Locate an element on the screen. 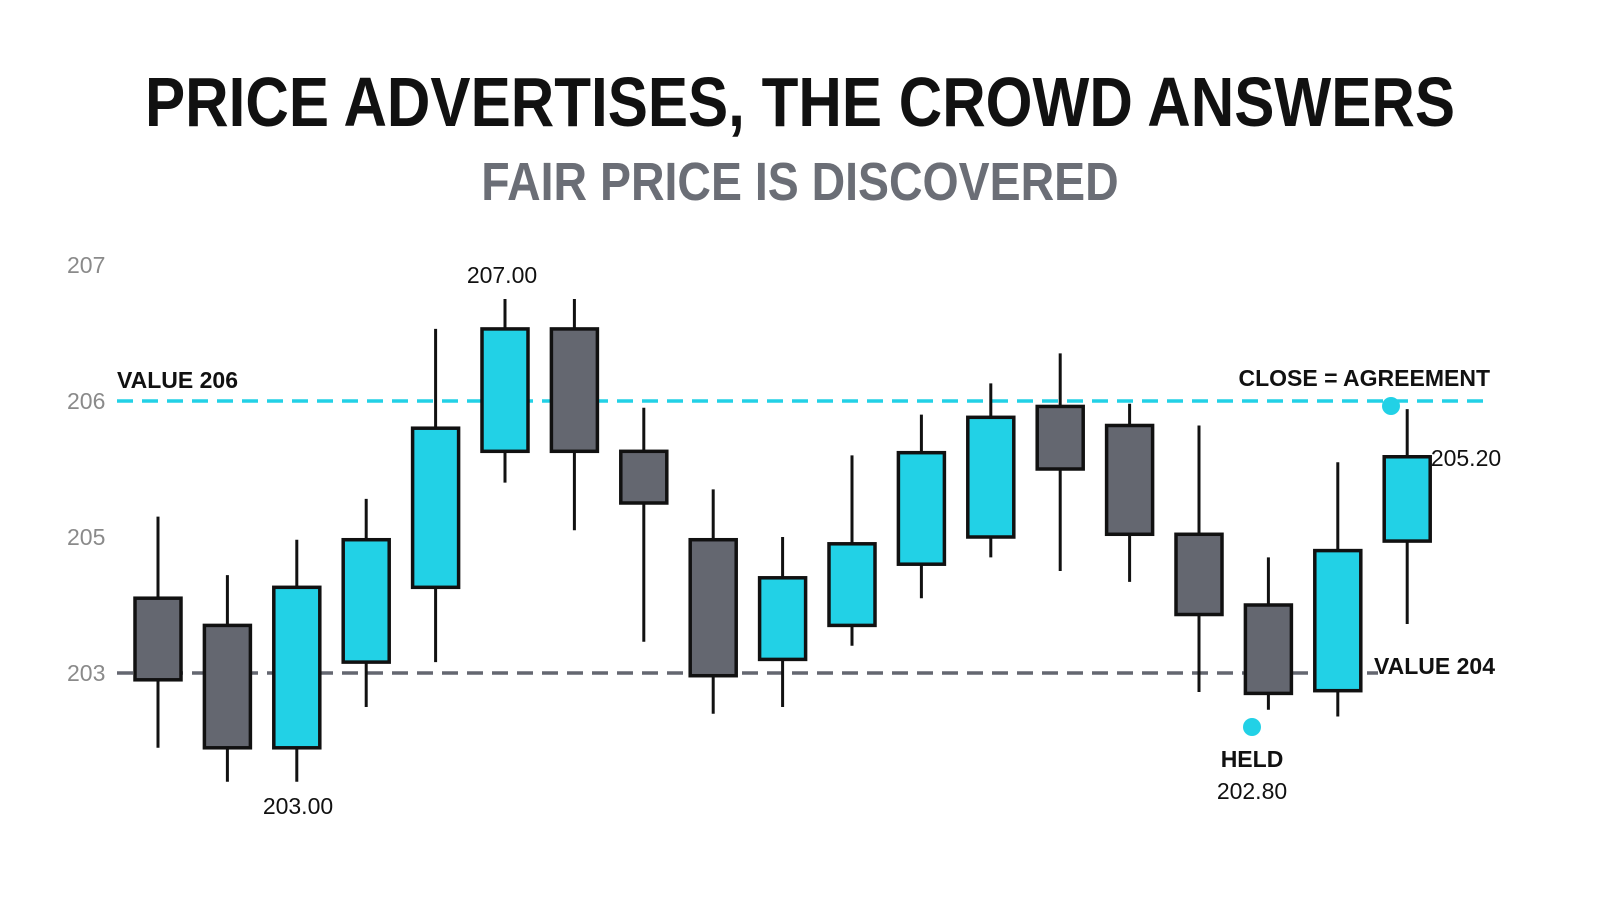 This screenshot has width=1600, height=914. y-tick-label: 207 is located at coordinates (86, 265).